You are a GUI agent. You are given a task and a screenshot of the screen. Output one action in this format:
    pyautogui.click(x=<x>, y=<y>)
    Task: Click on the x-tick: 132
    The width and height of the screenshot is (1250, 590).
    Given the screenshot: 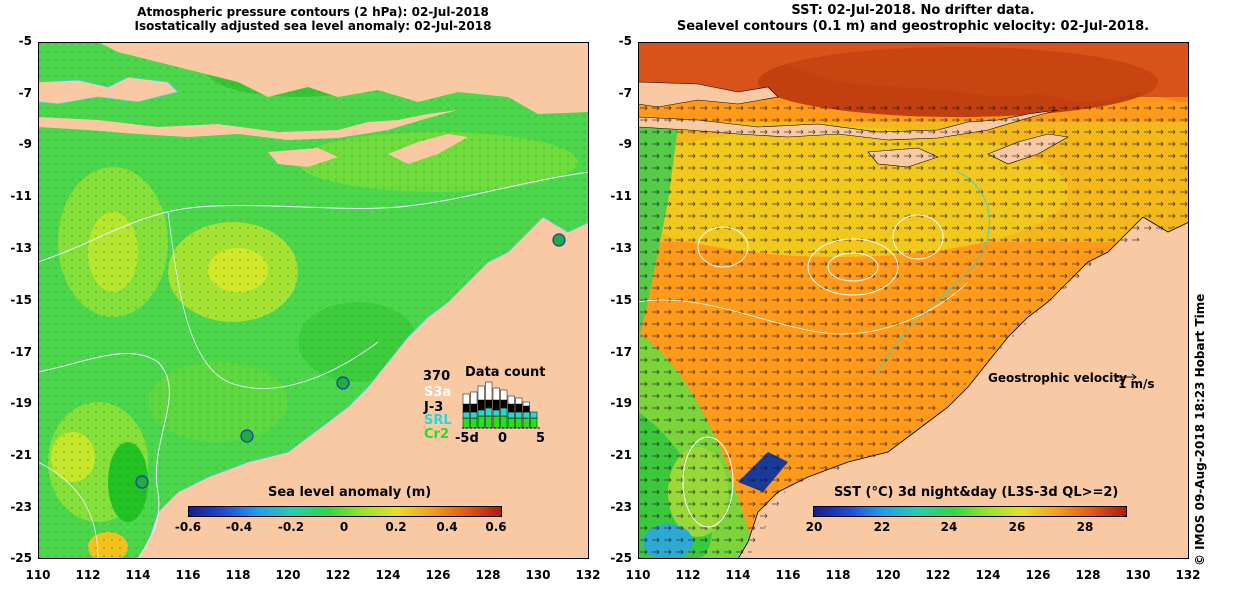 What is the action you would take?
    pyautogui.click(x=1188, y=575)
    